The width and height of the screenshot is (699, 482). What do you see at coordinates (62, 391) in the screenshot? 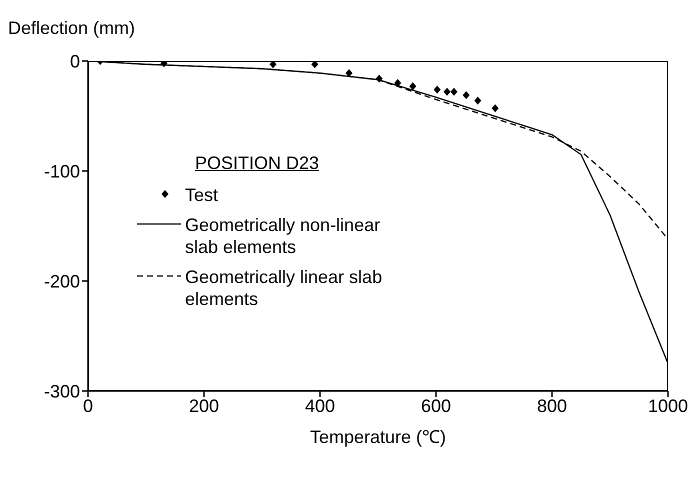
I see `y-tick-label: -300` at bounding box center [62, 391].